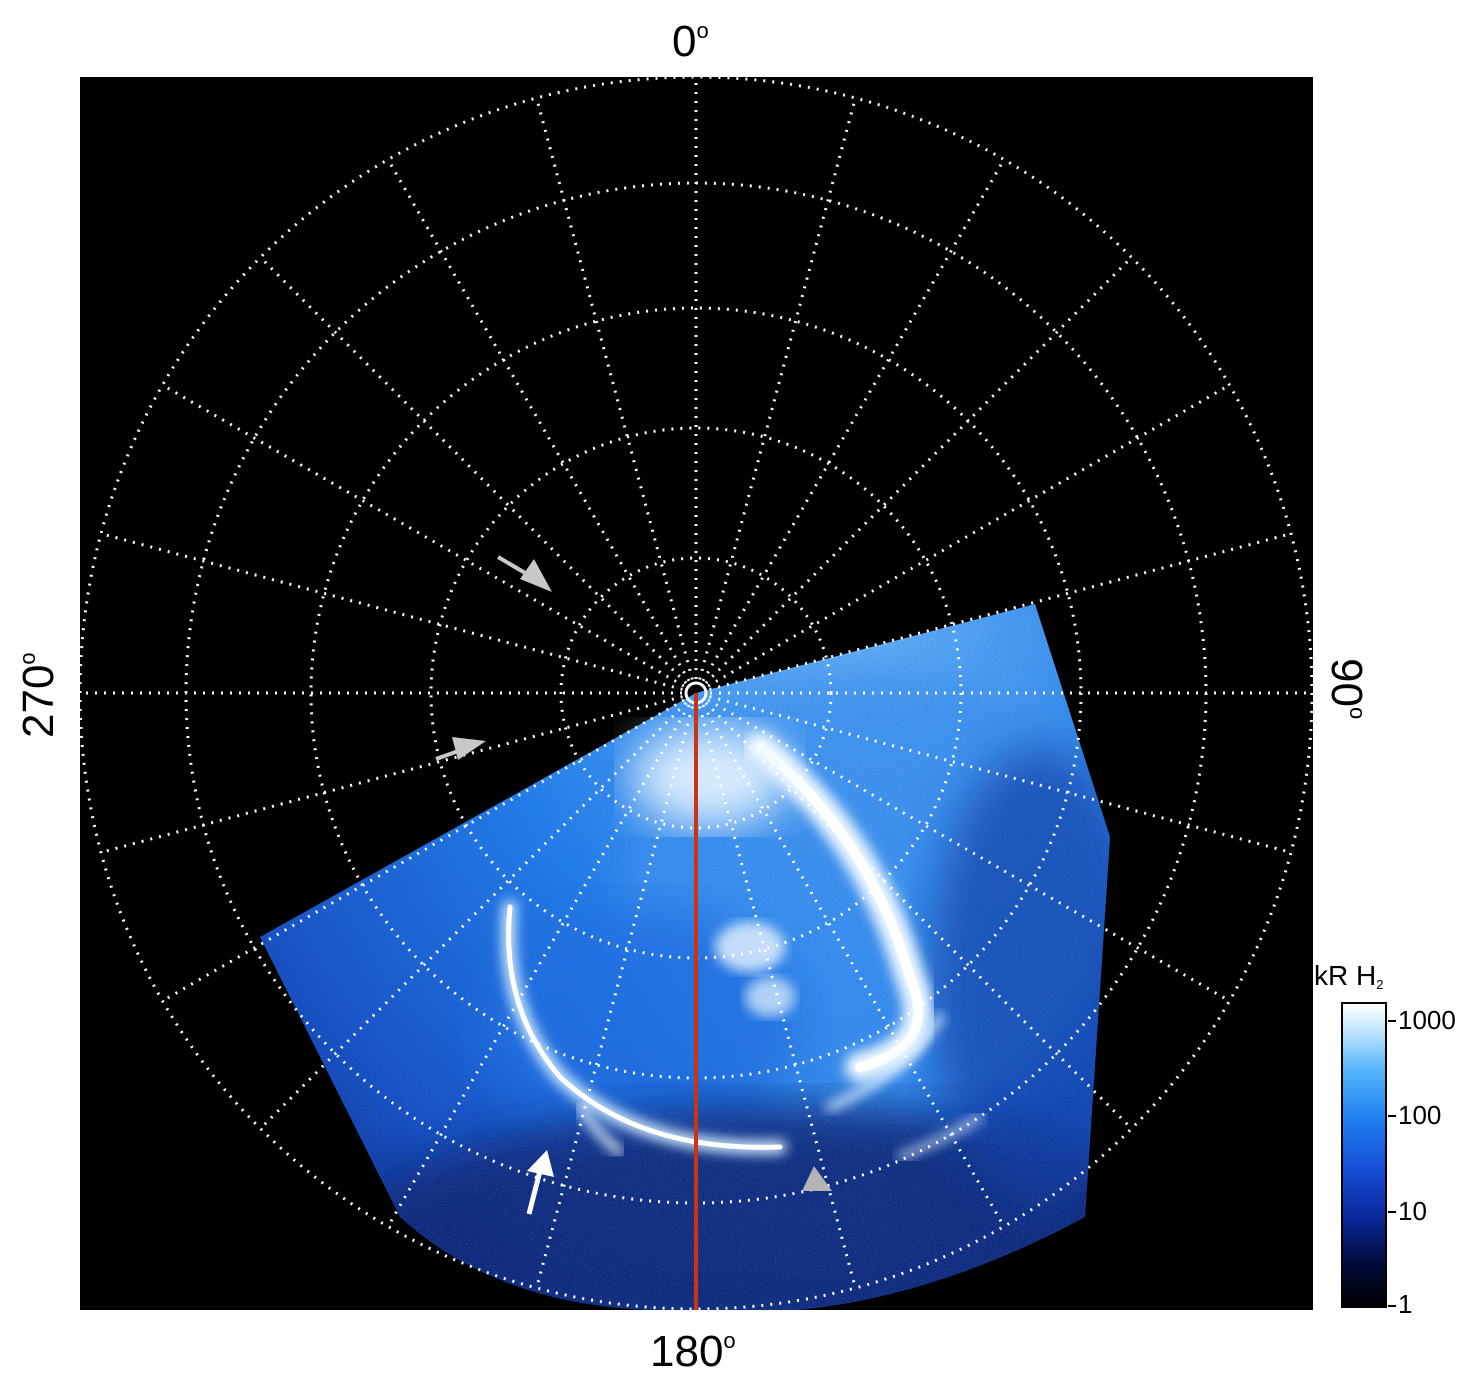 This screenshot has width=1481, height=1386. I want to click on colorbar-title: kR H2, so click(1349, 976).